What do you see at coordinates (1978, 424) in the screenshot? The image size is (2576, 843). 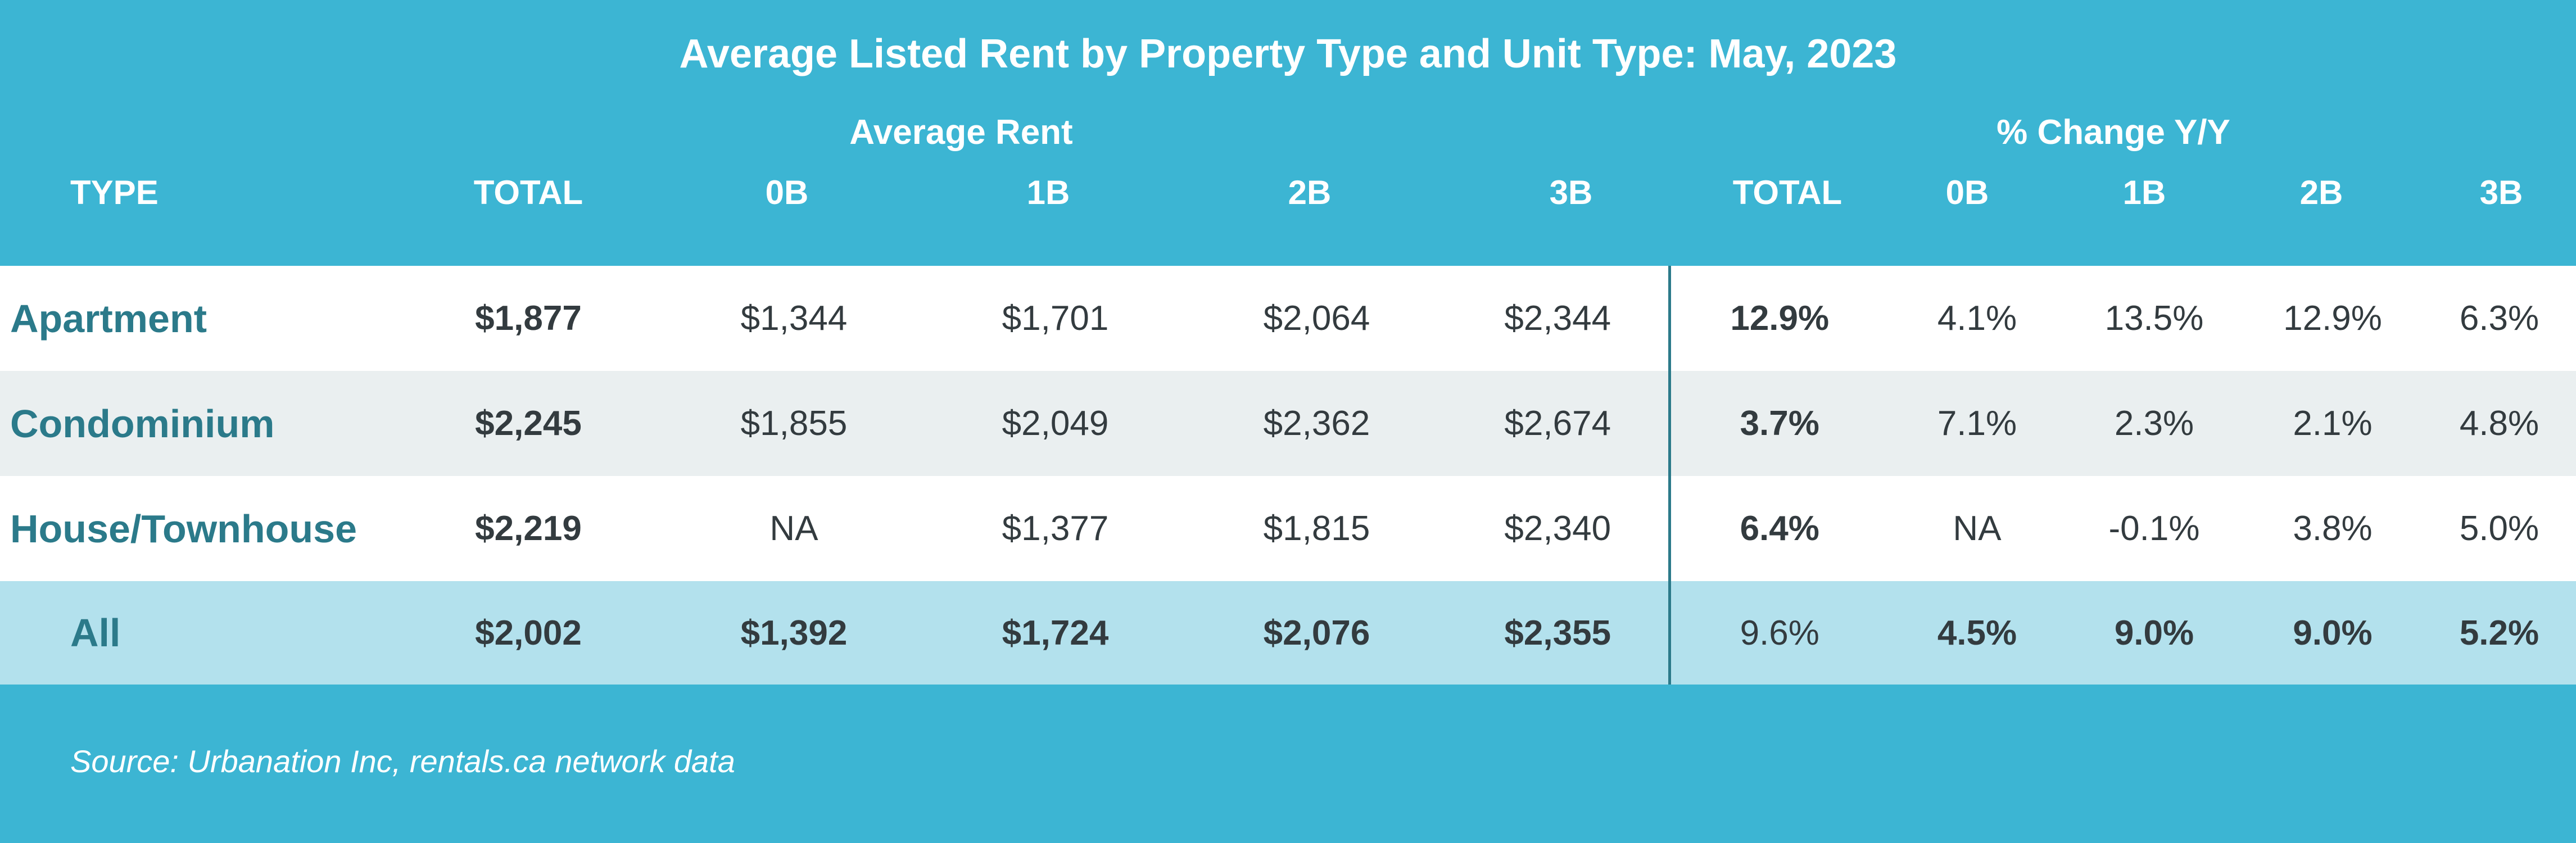 I see `cell-chg-0b: 7.1%` at bounding box center [1978, 424].